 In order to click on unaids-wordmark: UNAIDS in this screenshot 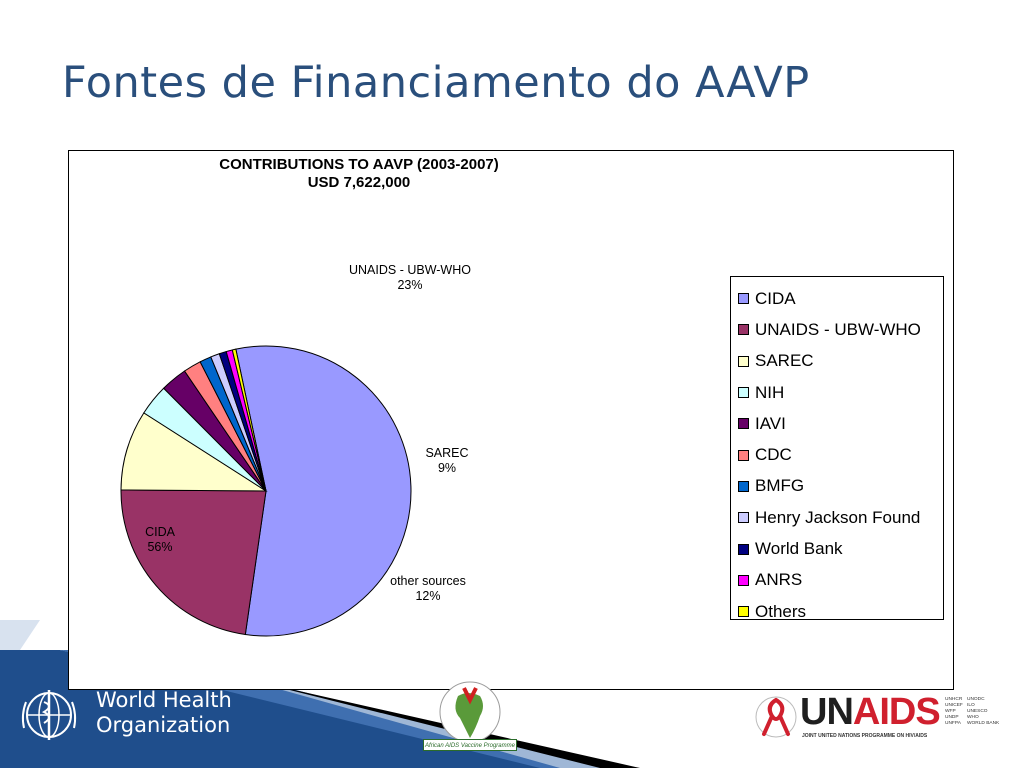, I will do `click(870, 712)`.